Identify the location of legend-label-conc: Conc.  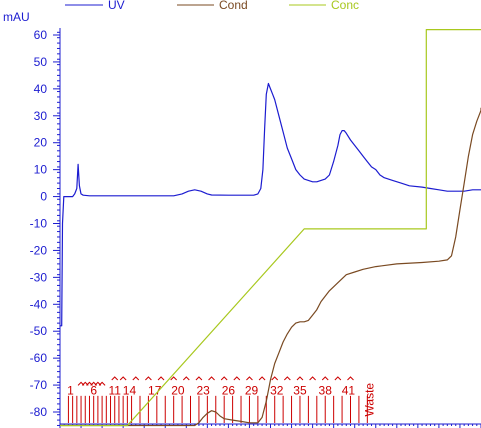
(345, 6).